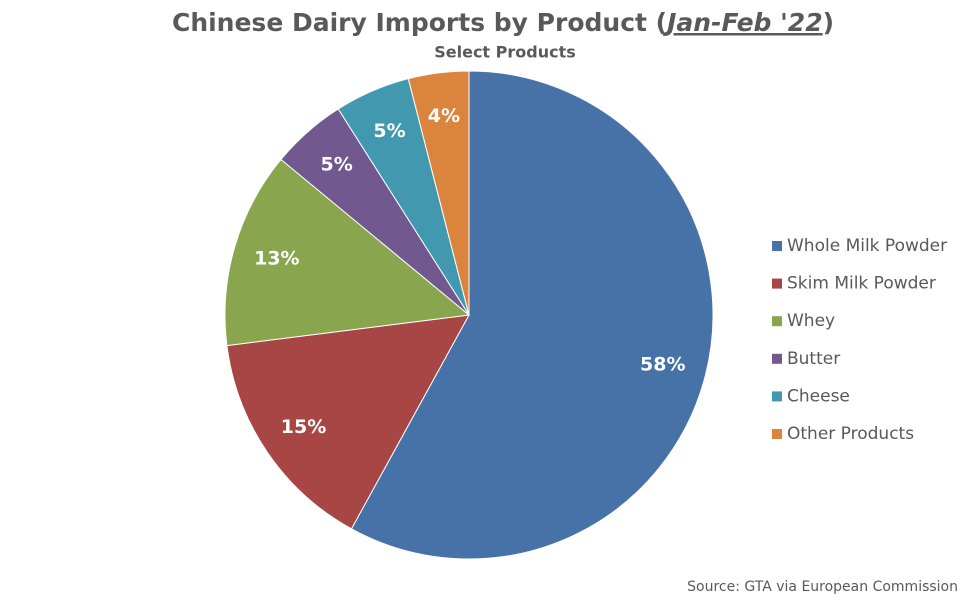 Image resolution: width=975 pixels, height=601 pixels. I want to click on legend-label: Other Products, so click(850, 434).